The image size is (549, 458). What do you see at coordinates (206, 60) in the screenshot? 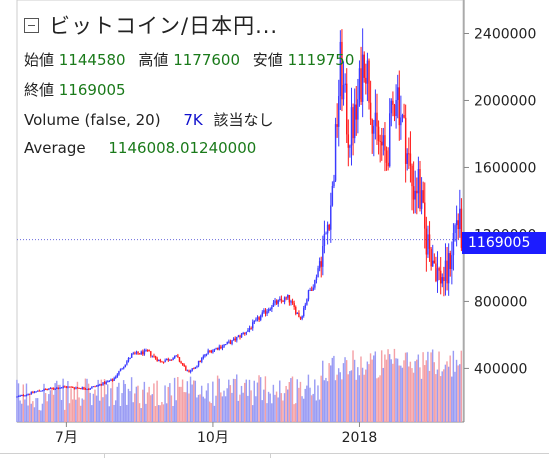
I see `high-value: 1177600` at bounding box center [206, 60].